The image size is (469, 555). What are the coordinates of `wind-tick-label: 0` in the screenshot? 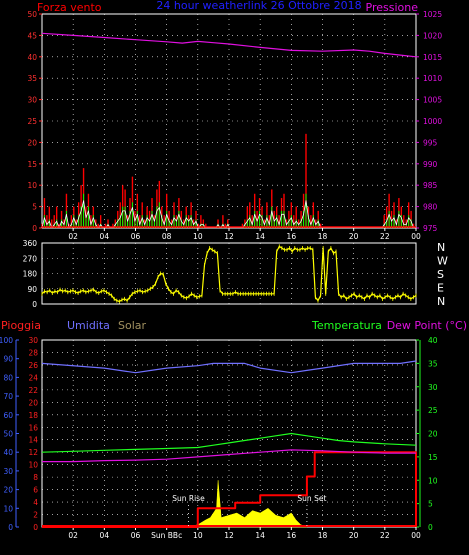 It's located at (34, 228).